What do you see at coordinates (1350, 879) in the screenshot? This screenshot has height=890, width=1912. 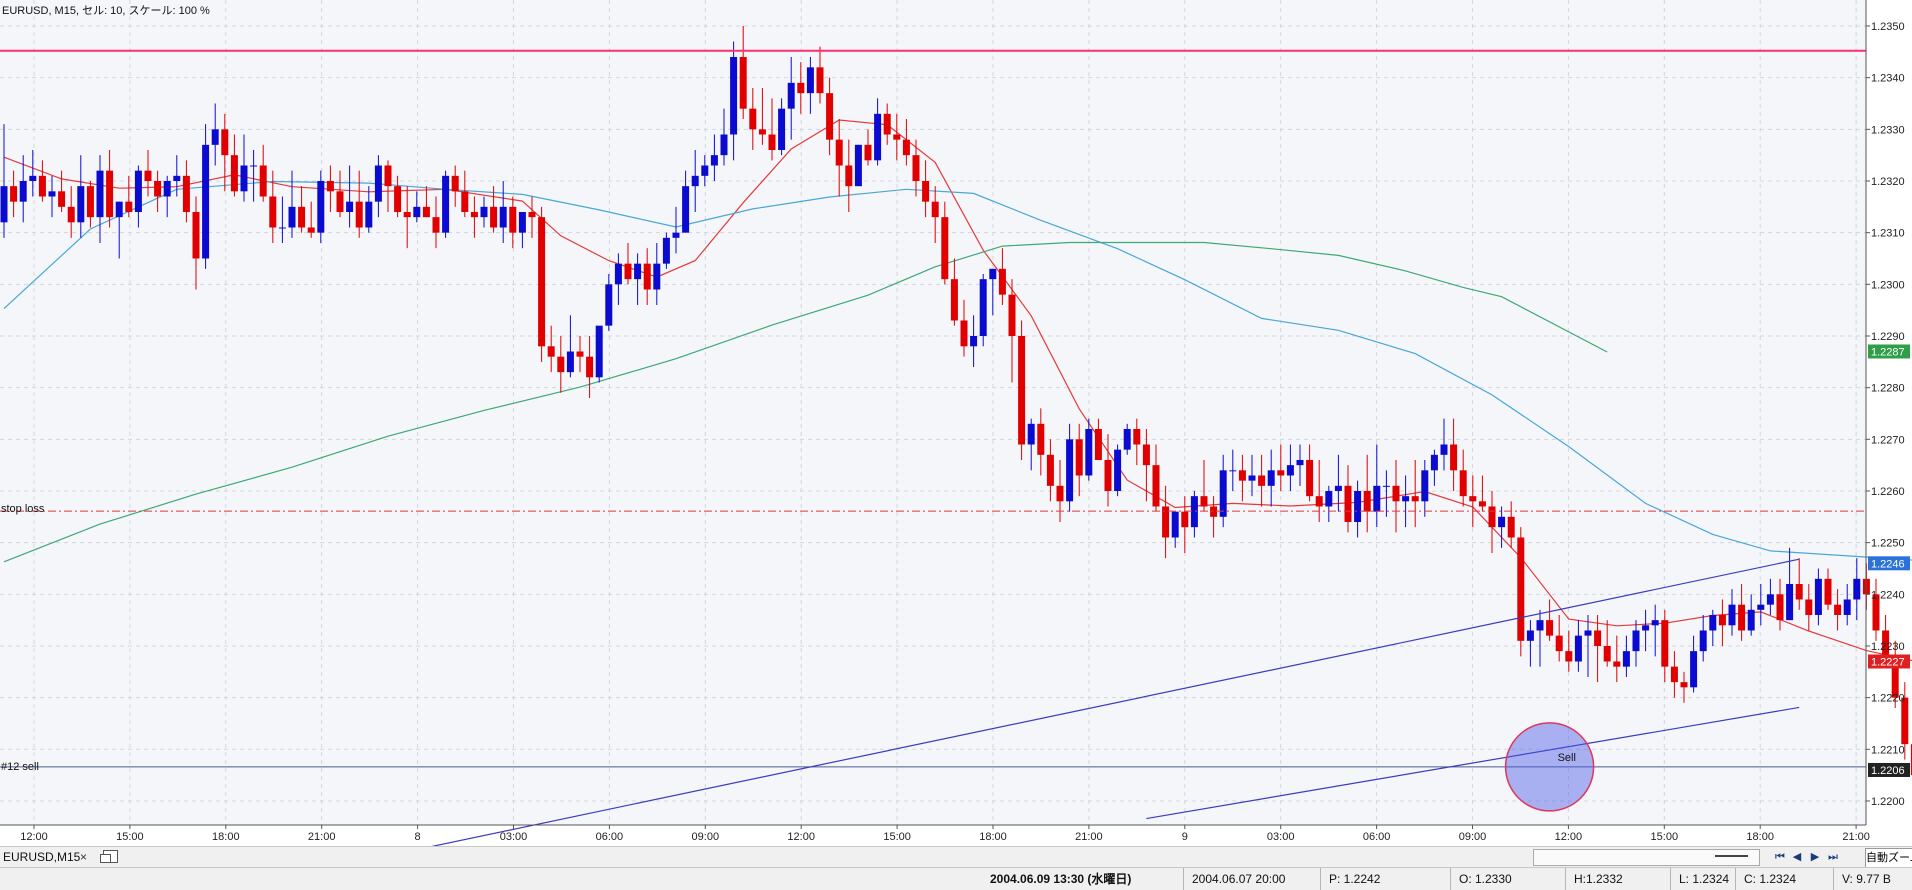 I see `status-p: P: 1.2242` at bounding box center [1350, 879].